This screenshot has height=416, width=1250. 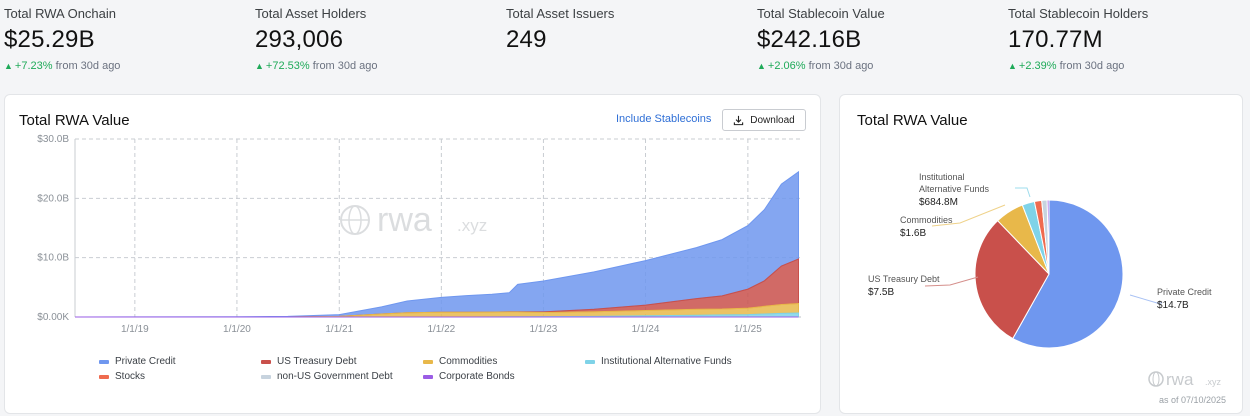 What do you see at coordinates (1180, 379) in the screenshot?
I see `logo-text: rwa` at bounding box center [1180, 379].